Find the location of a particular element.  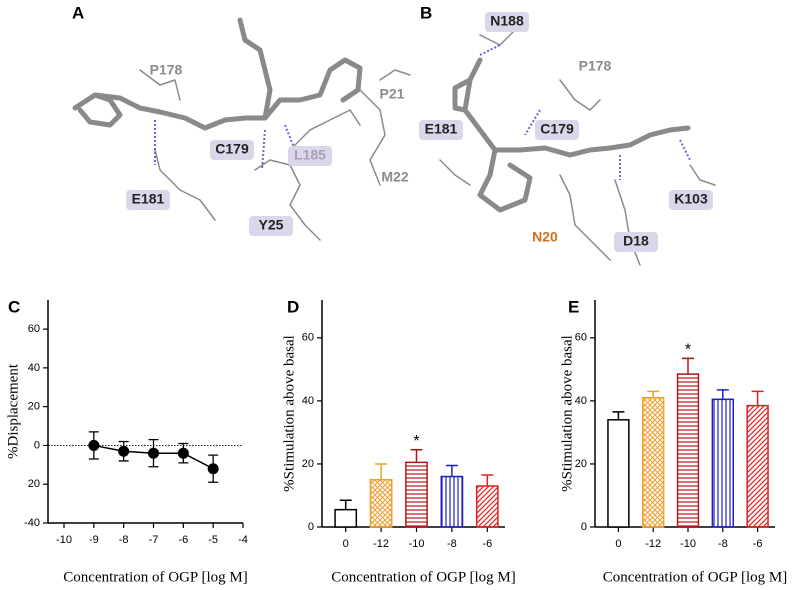

panel-letter: E is located at coordinates (573, 306).